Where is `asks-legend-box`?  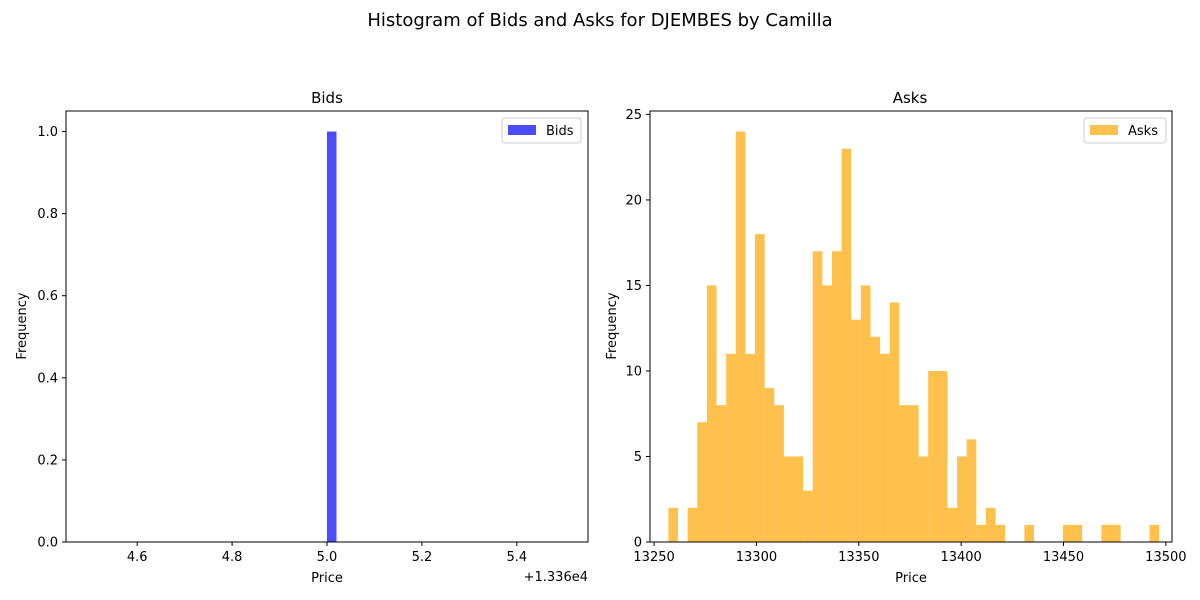
asks-legend-box is located at coordinates (1125, 130).